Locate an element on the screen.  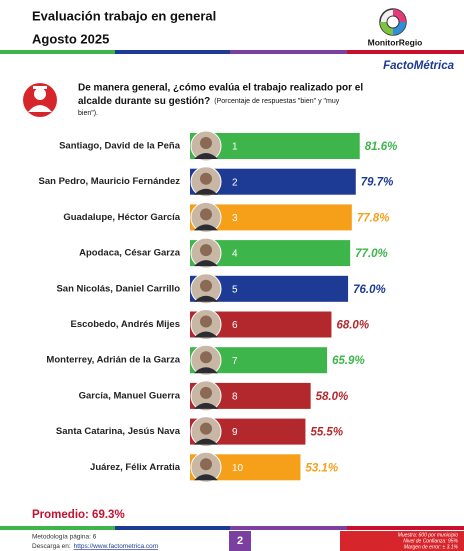
note: bien"). is located at coordinates (88, 113).